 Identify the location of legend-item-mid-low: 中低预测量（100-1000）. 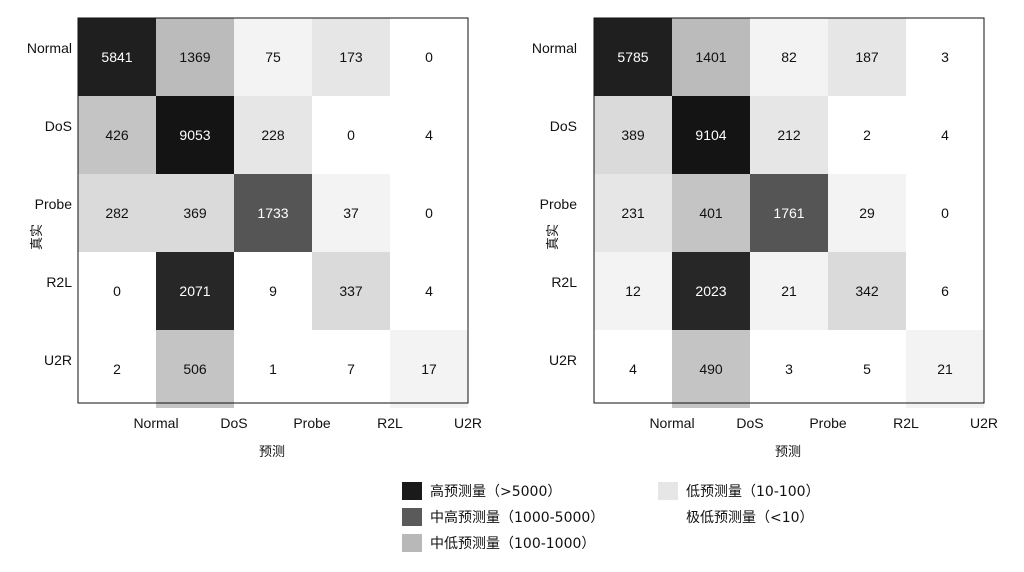
(498, 543).